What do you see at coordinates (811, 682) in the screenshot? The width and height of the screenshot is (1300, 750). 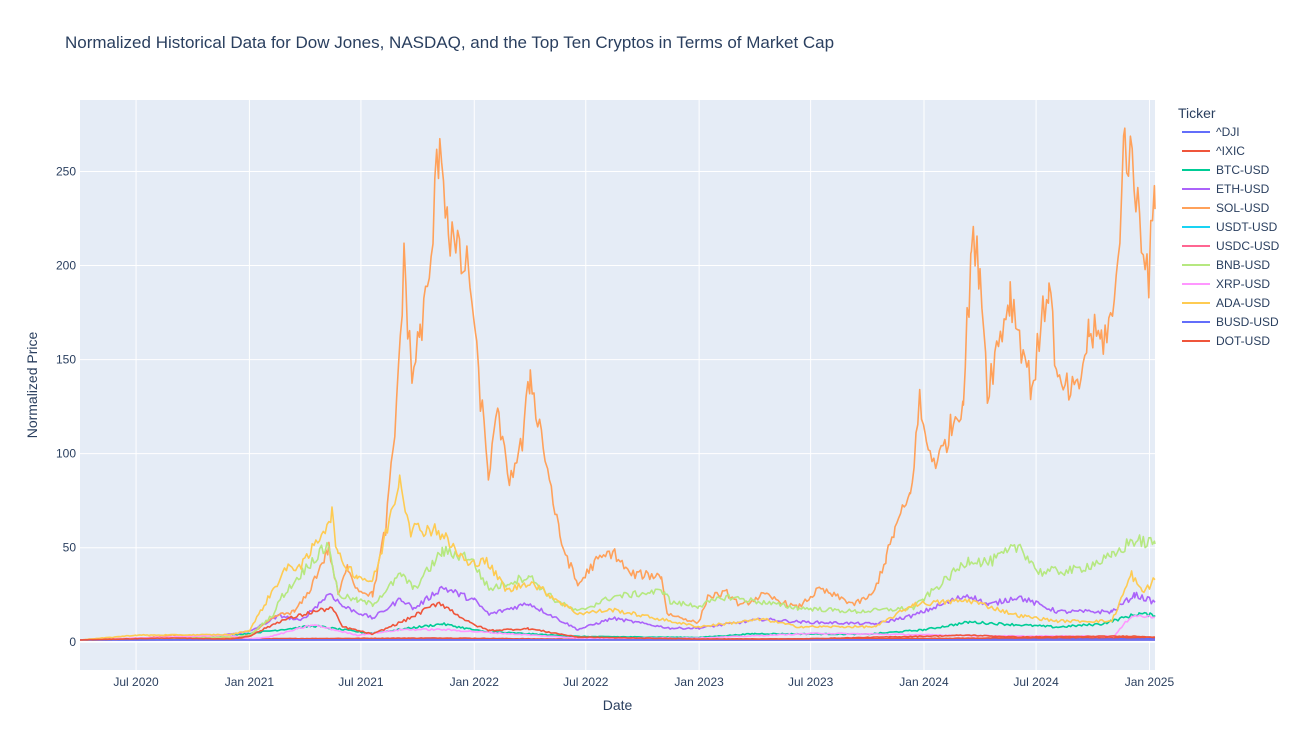 I see `x-tick-label: Jul 2023` at bounding box center [811, 682].